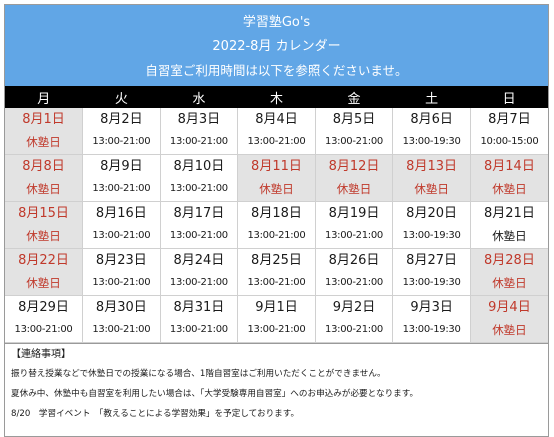 The width and height of the screenshot is (554, 437). Describe the element at coordinates (354, 119) in the screenshot. I see `day-date: 8月5日` at that location.